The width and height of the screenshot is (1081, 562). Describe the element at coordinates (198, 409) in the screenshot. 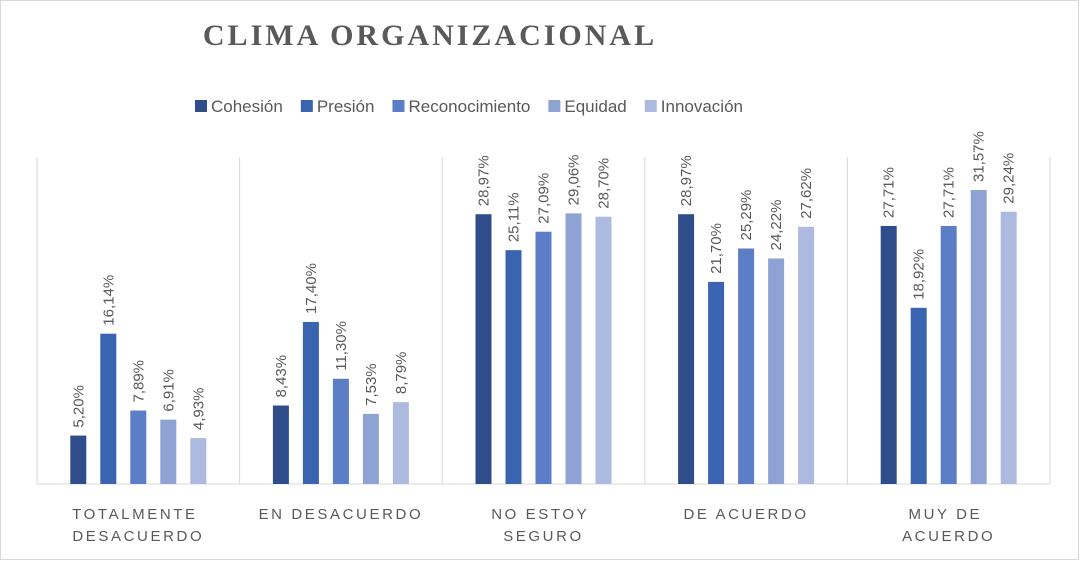

I see `value-label: 4,93%` at that location.